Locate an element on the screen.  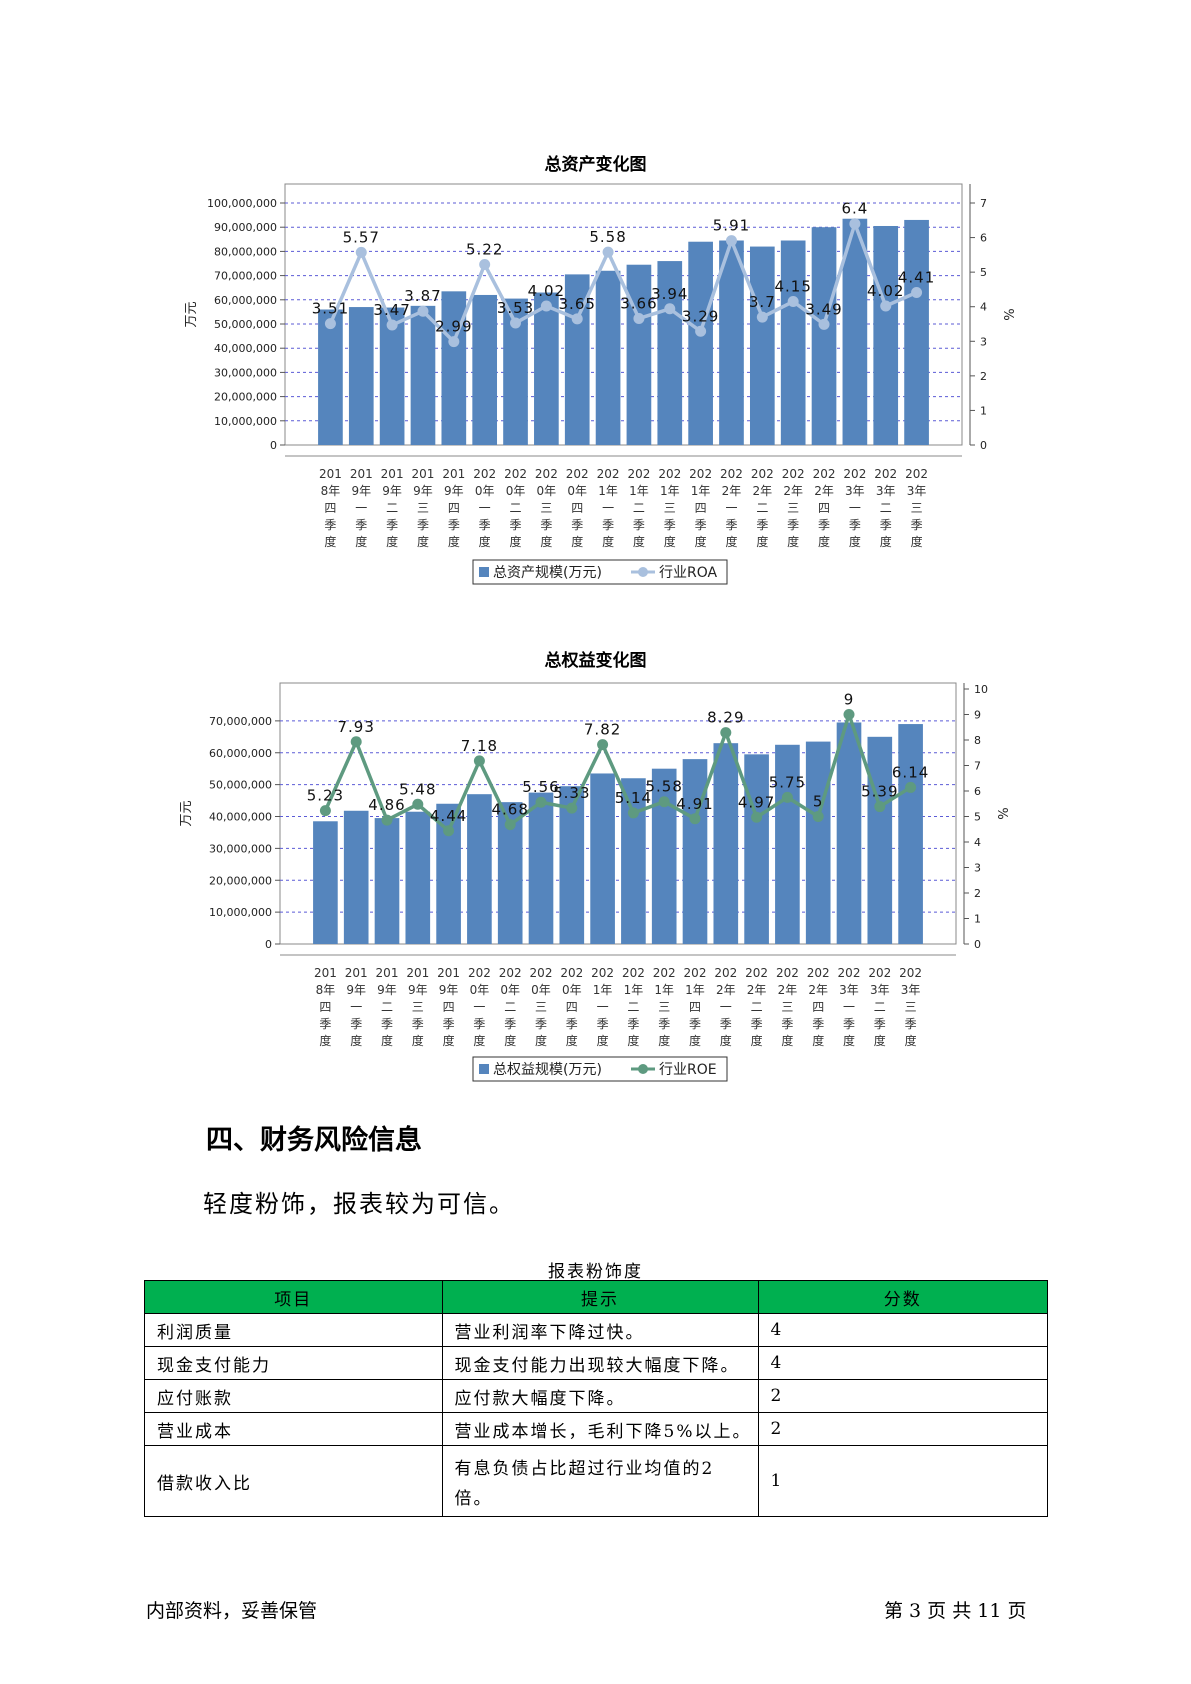
data-label: 4.68 is located at coordinates (509, 810).